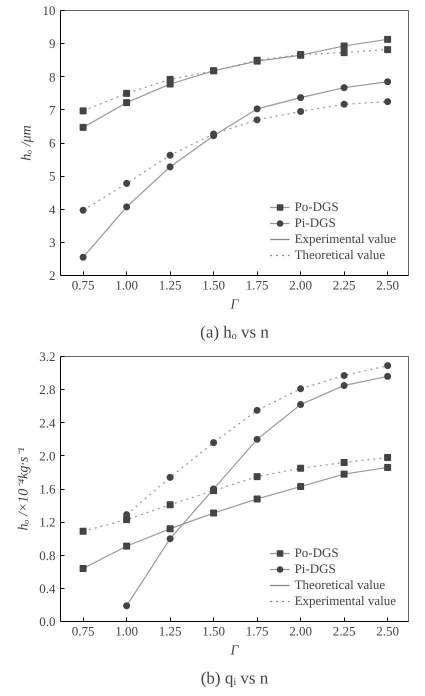 The width and height of the screenshot is (425, 696). What do you see at coordinates (52, 209) in the screenshot?
I see `y-tick-label: 4` at bounding box center [52, 209].